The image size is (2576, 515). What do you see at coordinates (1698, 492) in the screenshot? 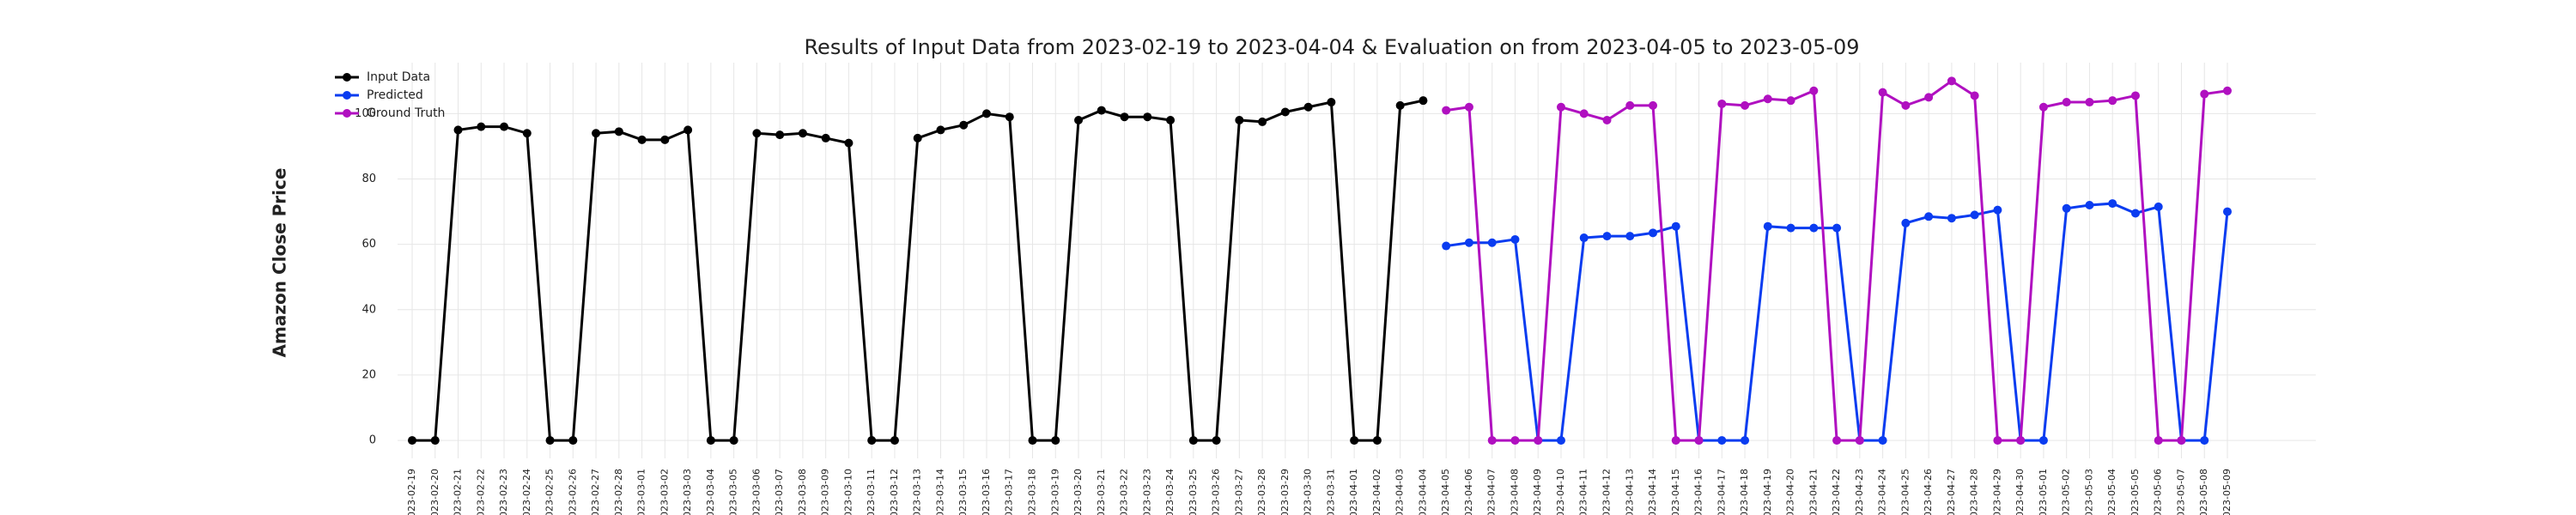
I see `x-tick-label: 2023-04-16` at bounding box center [1698, 492].